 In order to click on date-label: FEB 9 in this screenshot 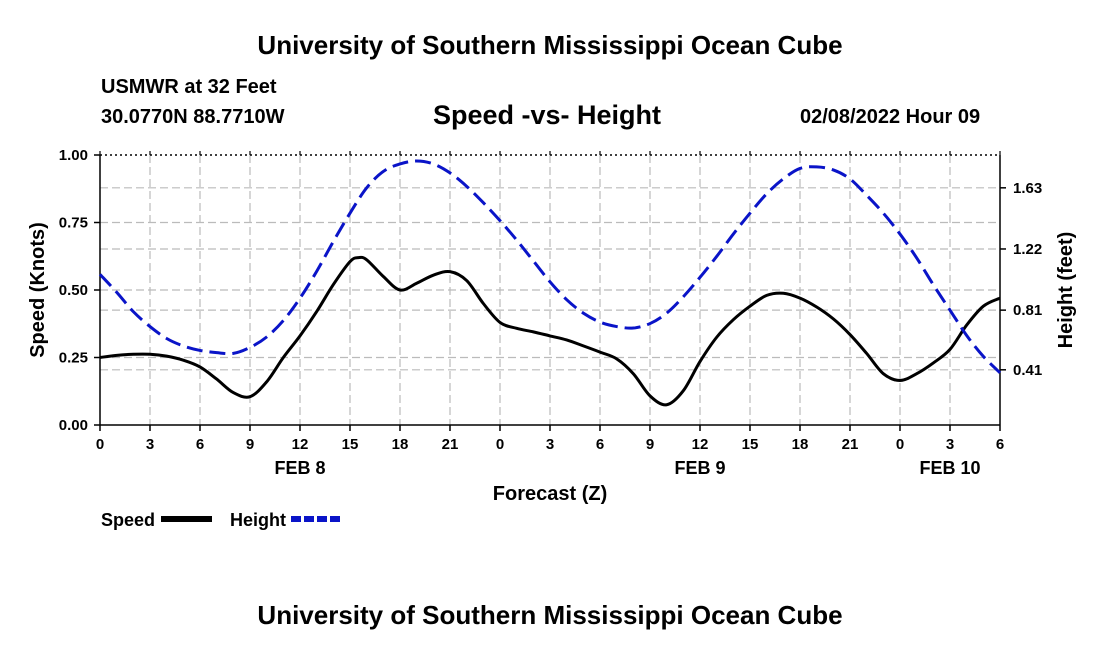, I will do `click(699, 468)`.